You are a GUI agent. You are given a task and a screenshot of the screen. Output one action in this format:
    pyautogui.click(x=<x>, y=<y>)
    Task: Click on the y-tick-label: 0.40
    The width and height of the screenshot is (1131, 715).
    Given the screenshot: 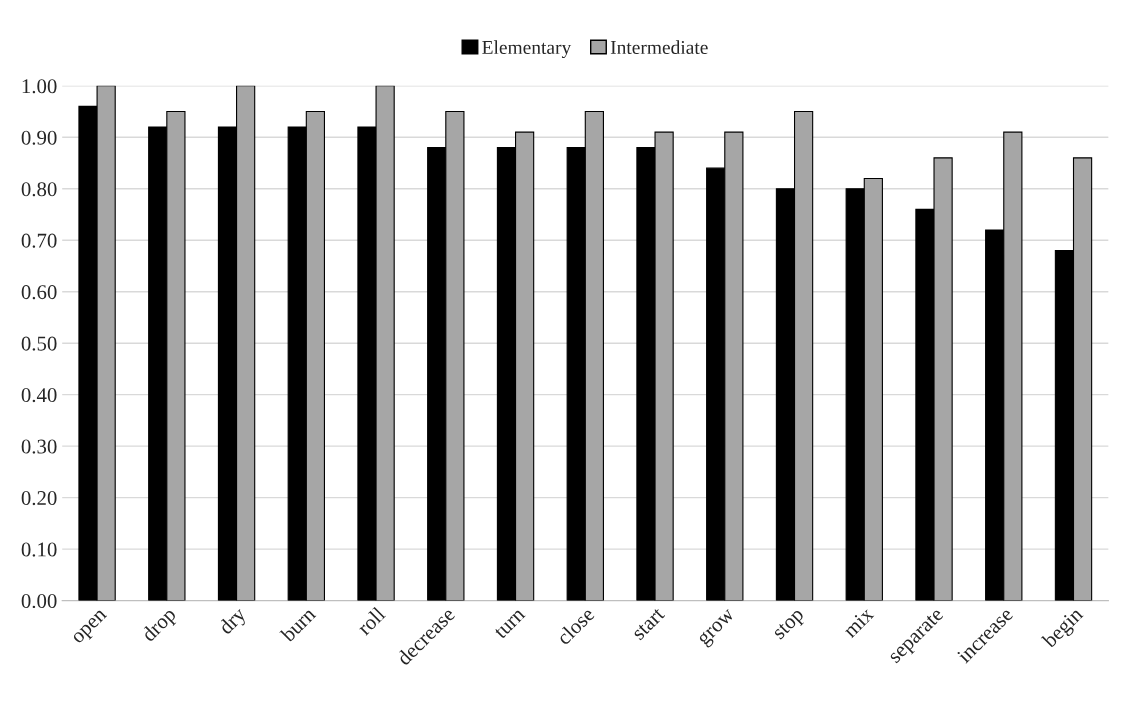 What is the action you would take?
    pyautogui.click(x=39, y=395)
    